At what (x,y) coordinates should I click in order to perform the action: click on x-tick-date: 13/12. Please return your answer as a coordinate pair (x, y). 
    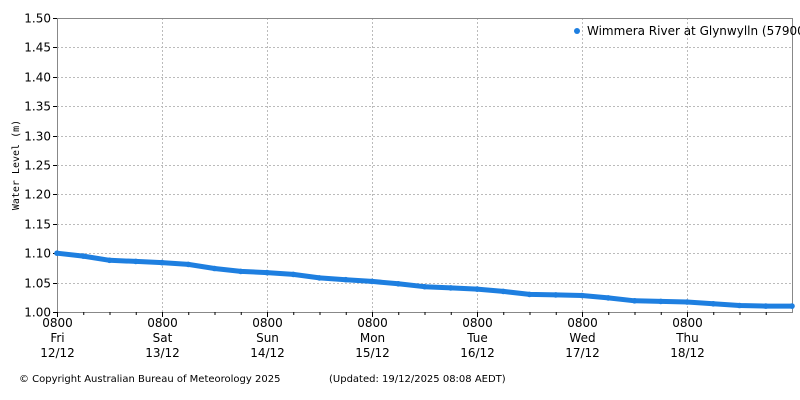
    Looking at the image, I should click on (162, 353).